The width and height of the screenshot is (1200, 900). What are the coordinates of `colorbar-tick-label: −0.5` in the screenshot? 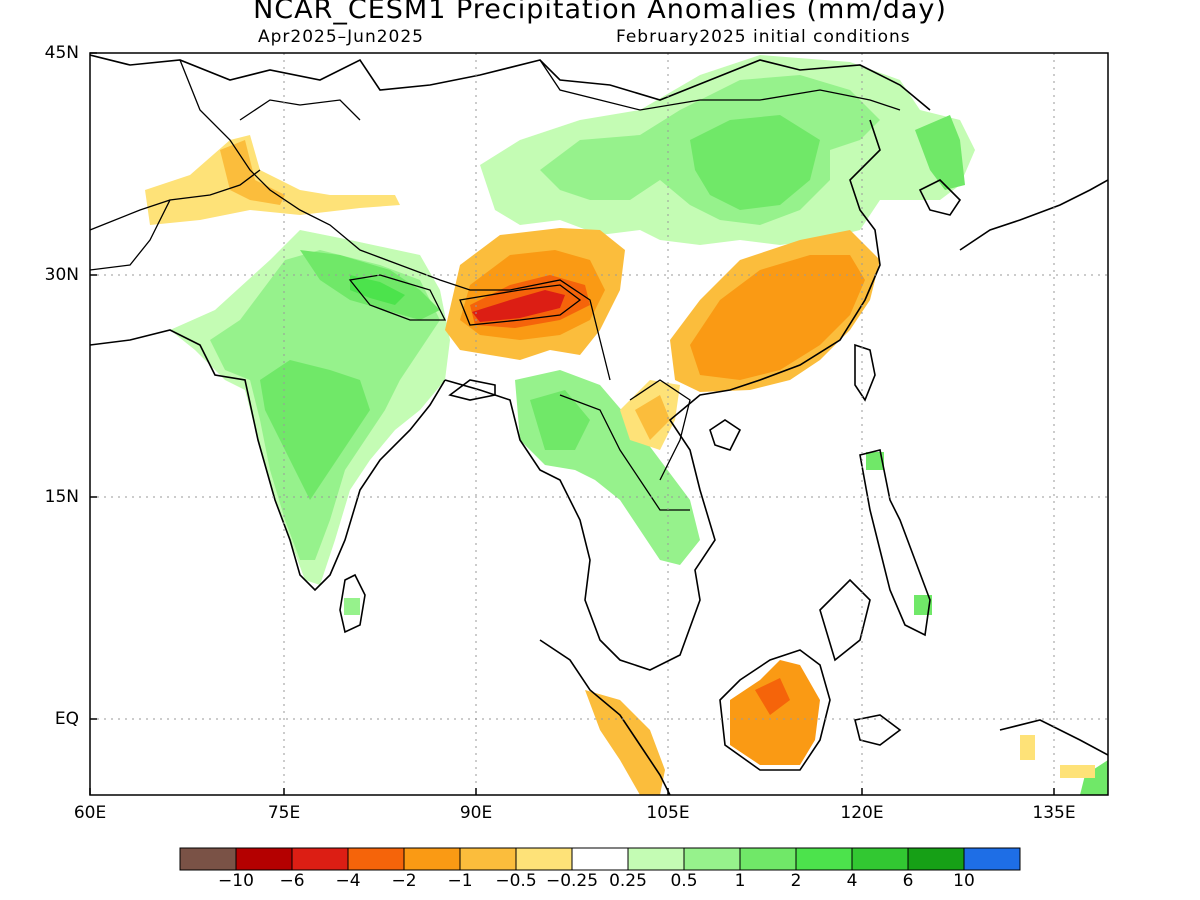 It's located at (516, 881).